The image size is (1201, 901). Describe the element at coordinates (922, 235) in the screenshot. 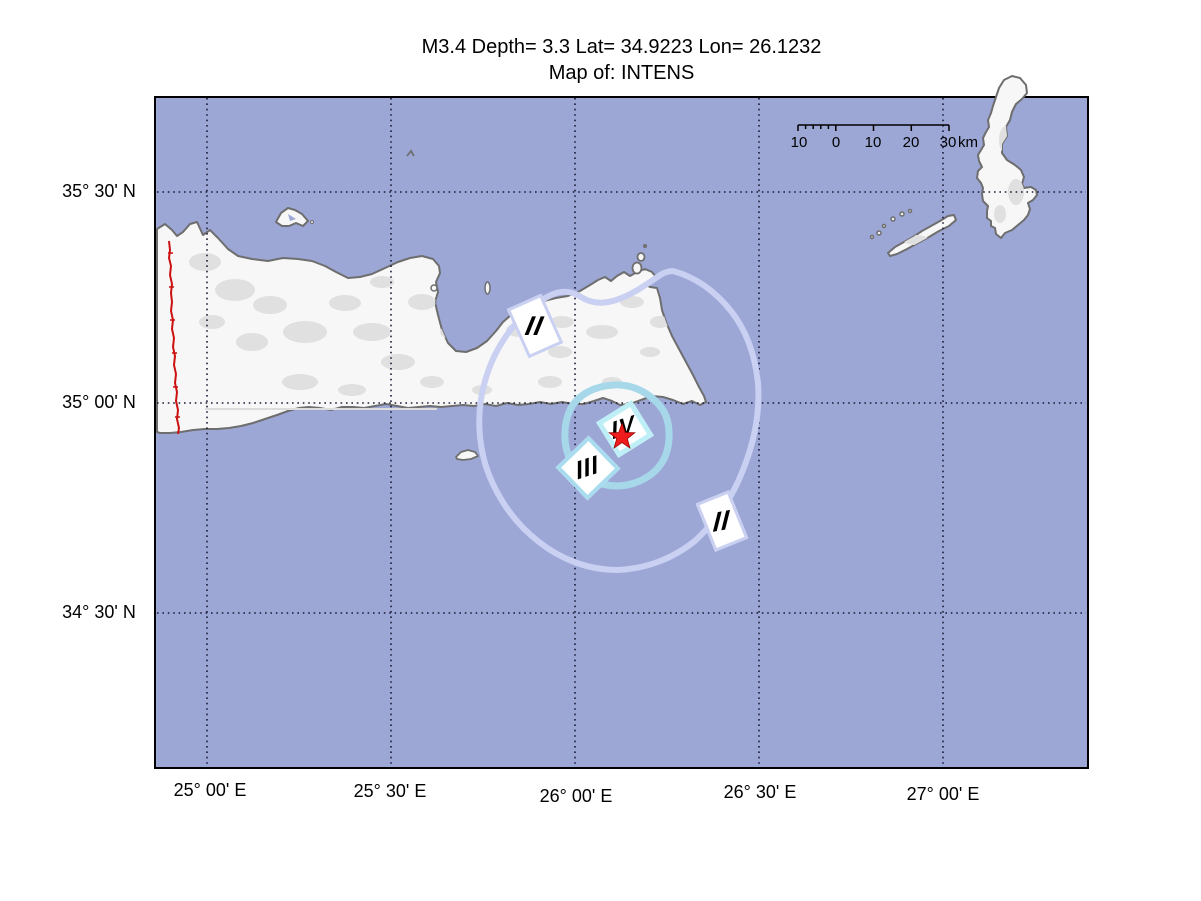

I see `kasos-island` at that location.